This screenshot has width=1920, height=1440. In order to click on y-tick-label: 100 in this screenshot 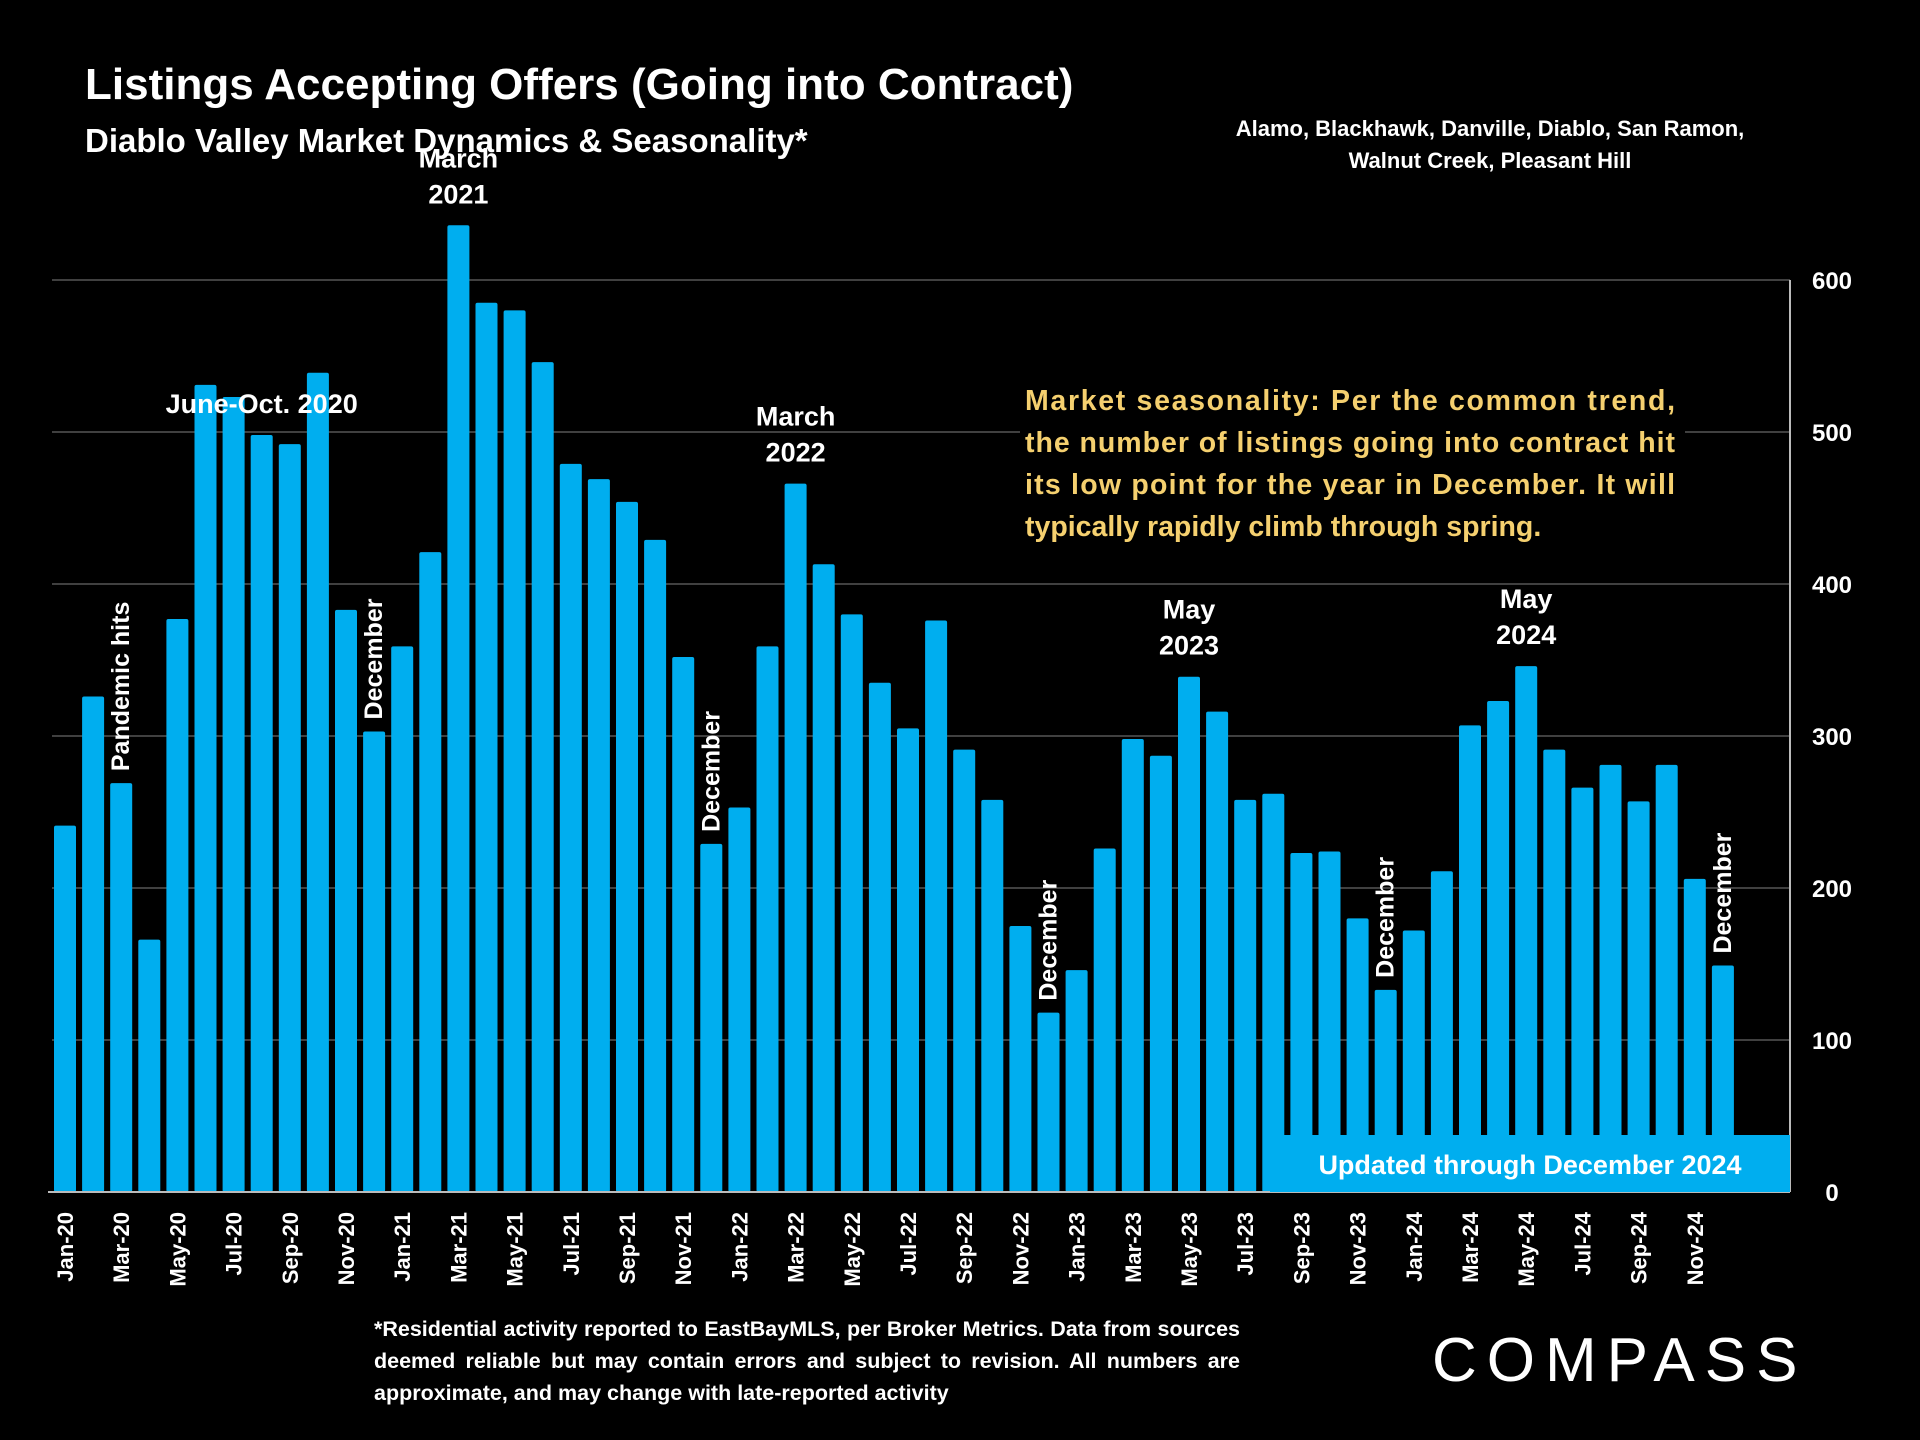, I will do `click(1832, 1041)`.